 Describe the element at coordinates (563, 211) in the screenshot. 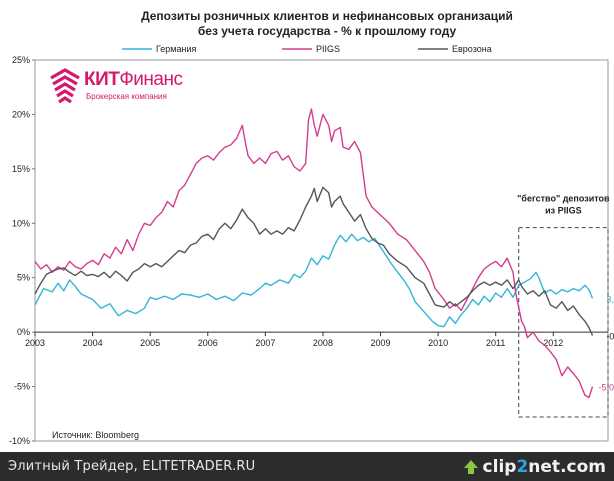

I see `annotation-text: из PIIGS` at that location.